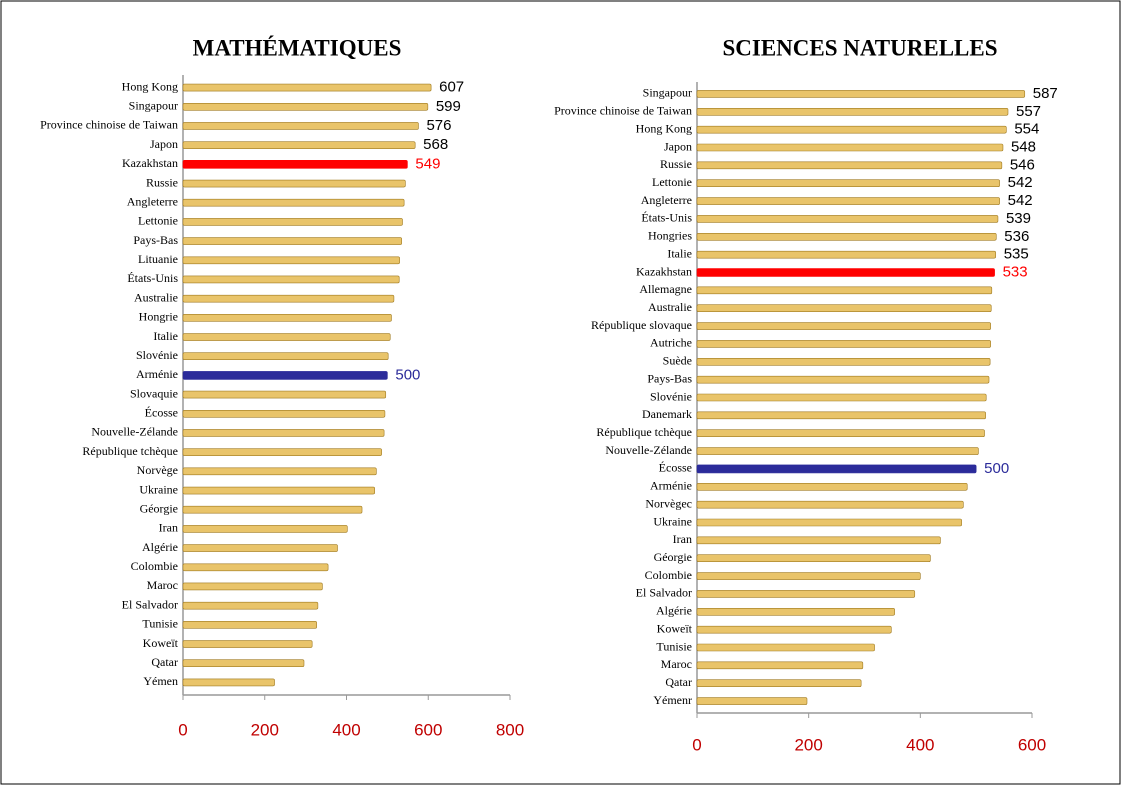 The image size is (1121, 785). Describe the element at coordinates (1045, 93) in the screenshot. I see `value-label: 587` at that location.